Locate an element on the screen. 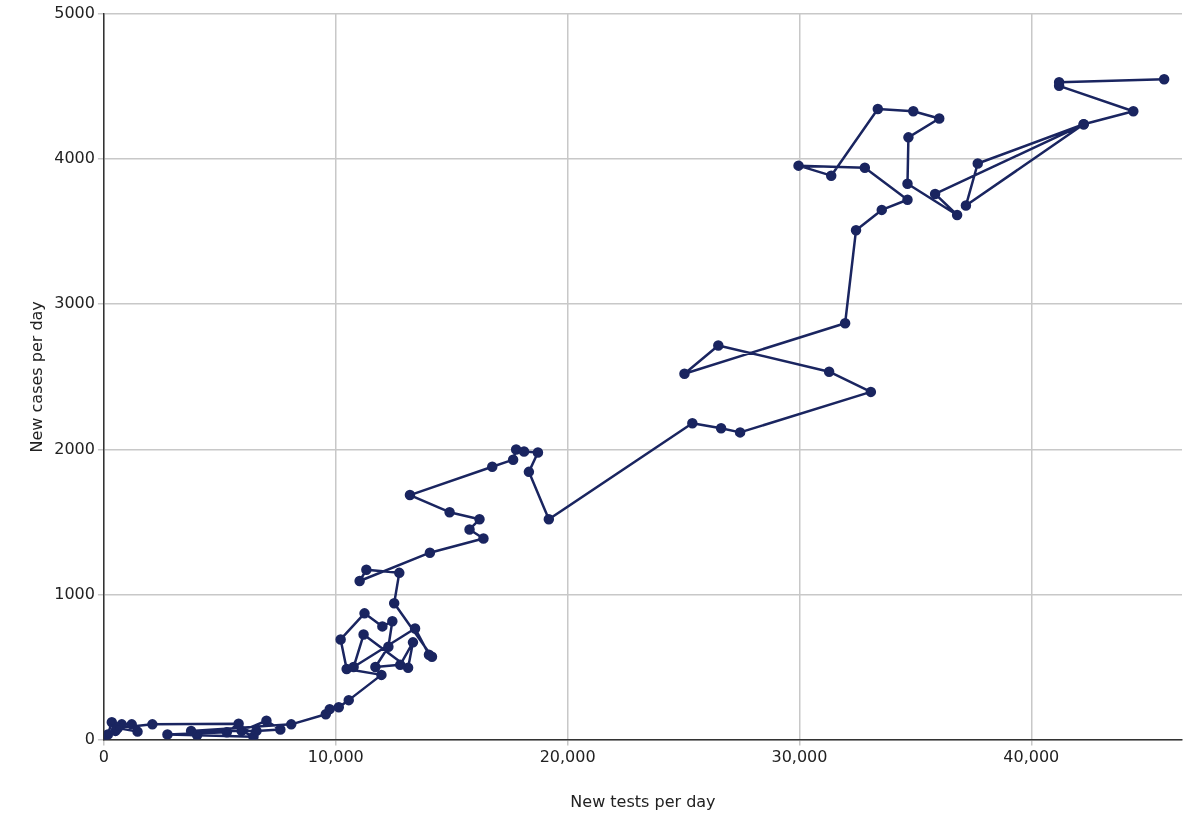 The image size is (1190, 820). y-tick-label: 2000 is located at coordinates (74, 448).